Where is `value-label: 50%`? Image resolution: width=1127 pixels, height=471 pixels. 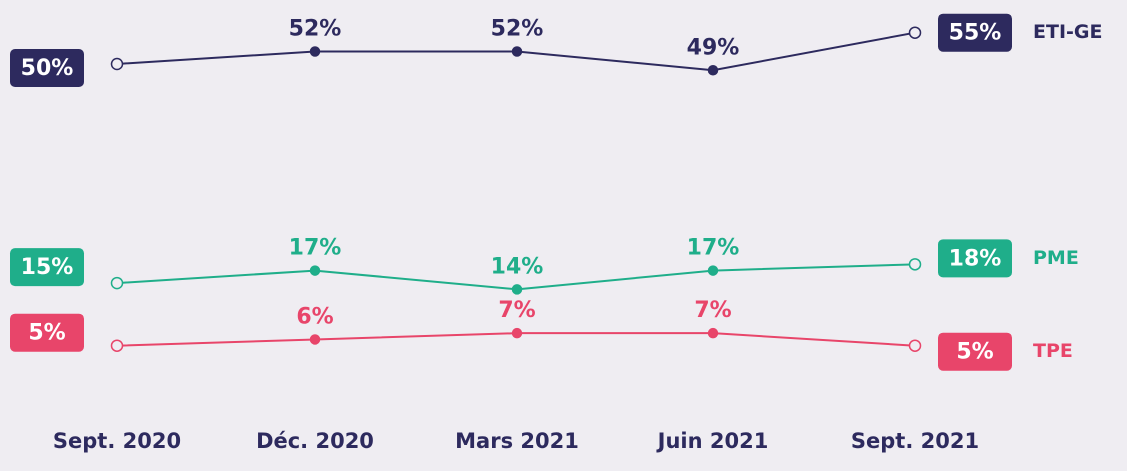 value-label: 50% is located at coordinates (47, 68).